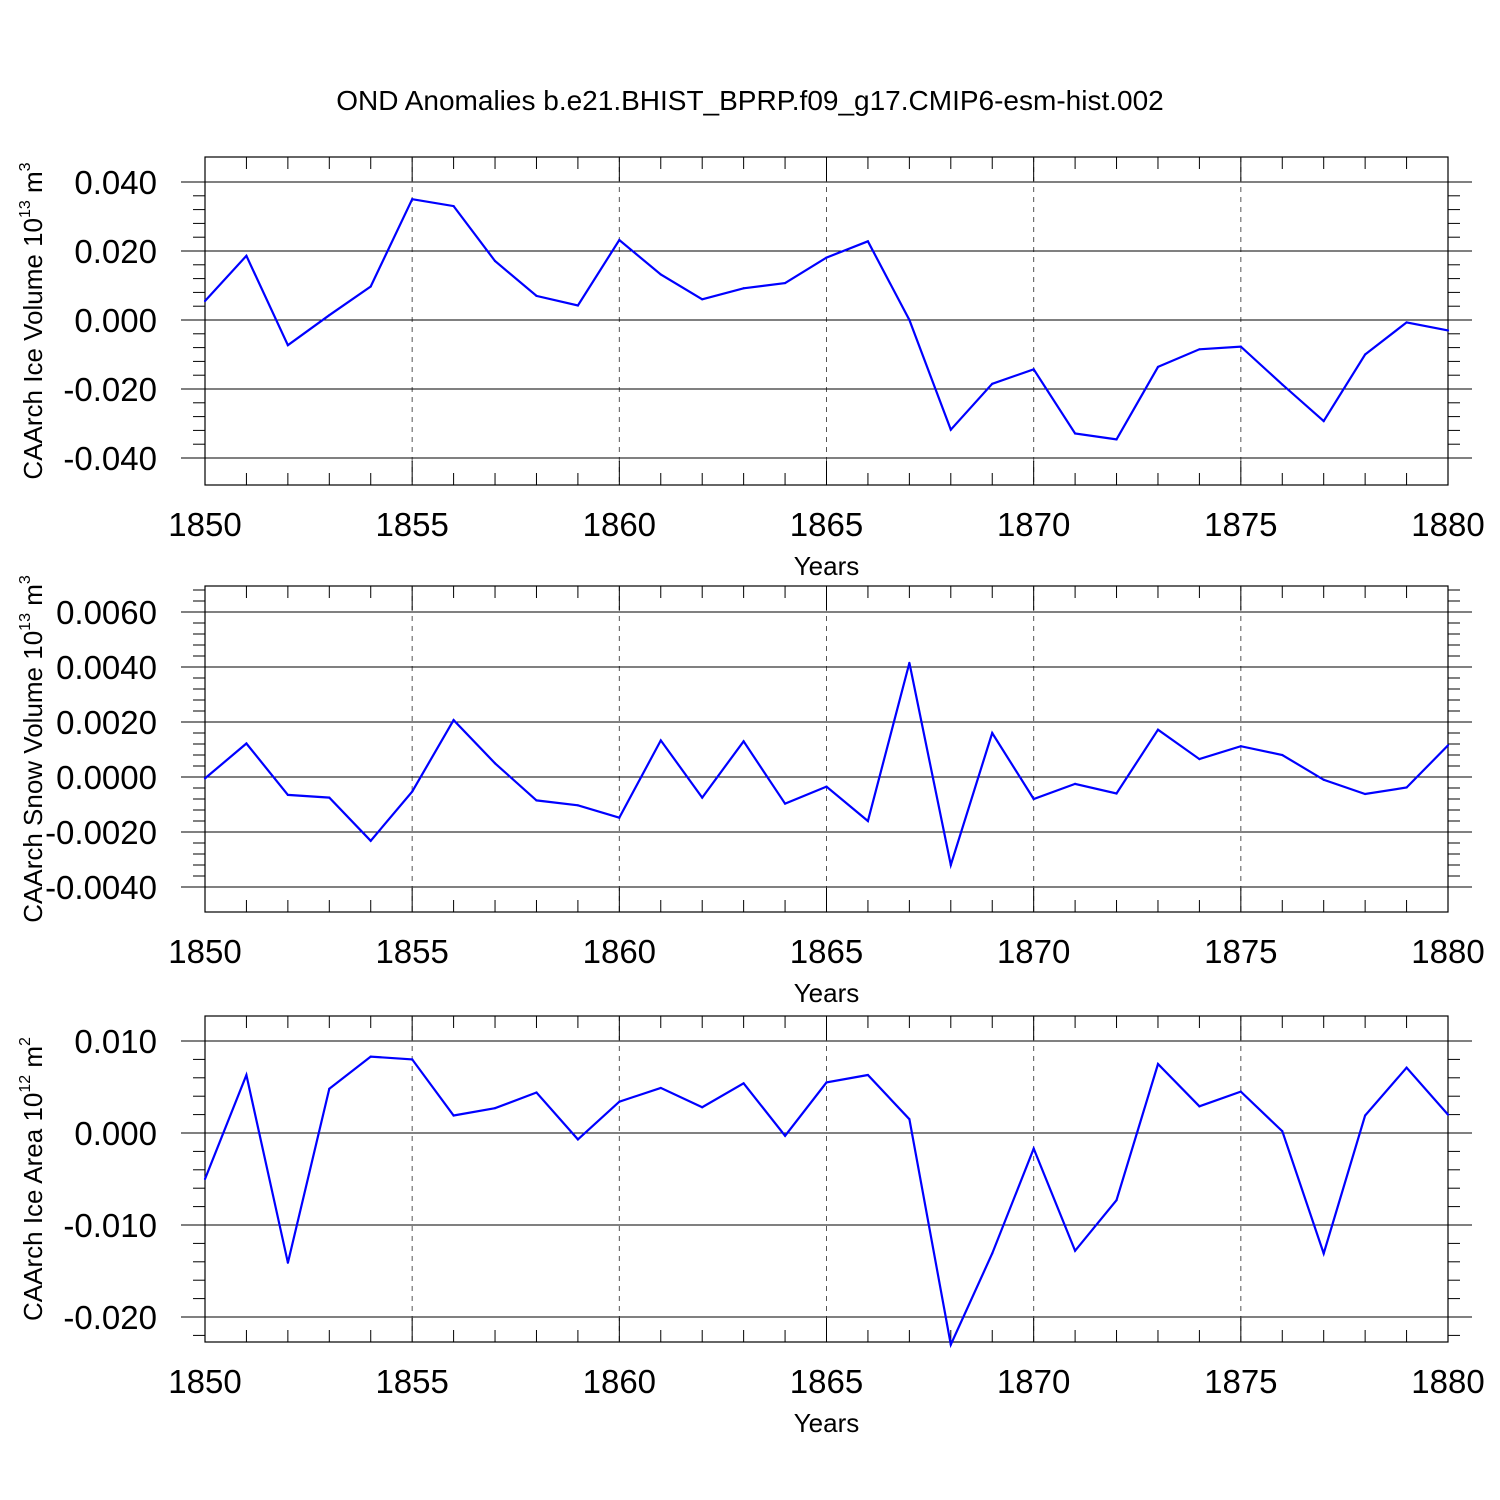  Describe the element at coordinates (25, 1041) in the screenshot. I see `y-axis-label-unit-sup: 2` at that location.